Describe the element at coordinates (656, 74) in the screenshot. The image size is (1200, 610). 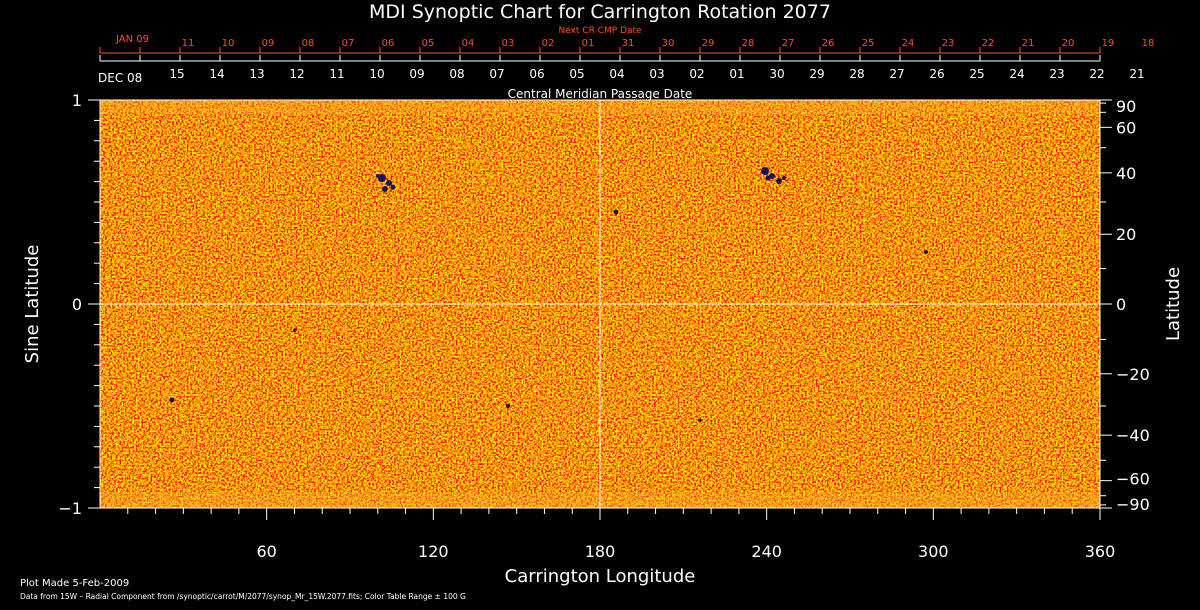
I see `cmp-date-label: 03` at that location.